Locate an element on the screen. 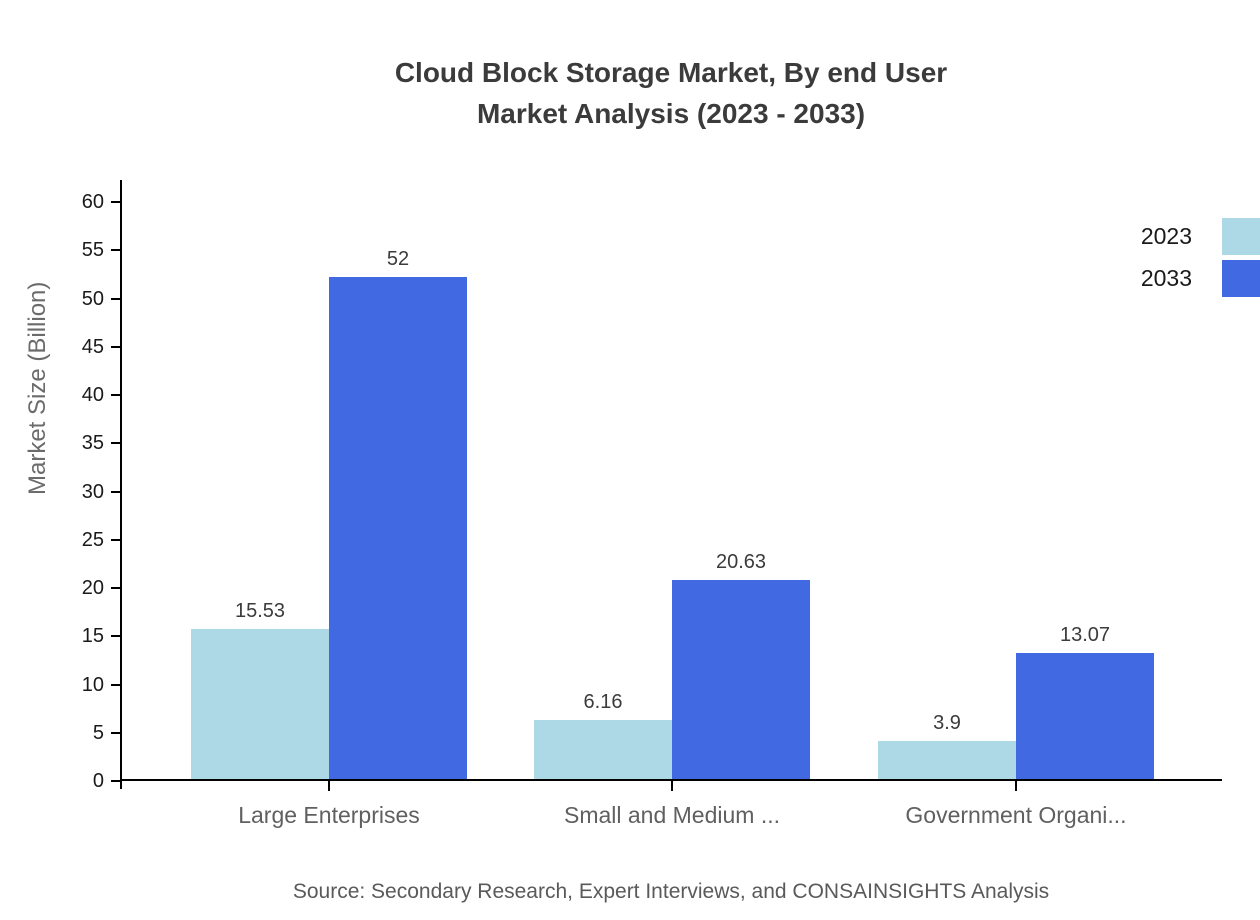 The height and width of the screenshot is (920, 1260). y-axis-label: Market Size (Billion) is located at coordinates (37, 388).